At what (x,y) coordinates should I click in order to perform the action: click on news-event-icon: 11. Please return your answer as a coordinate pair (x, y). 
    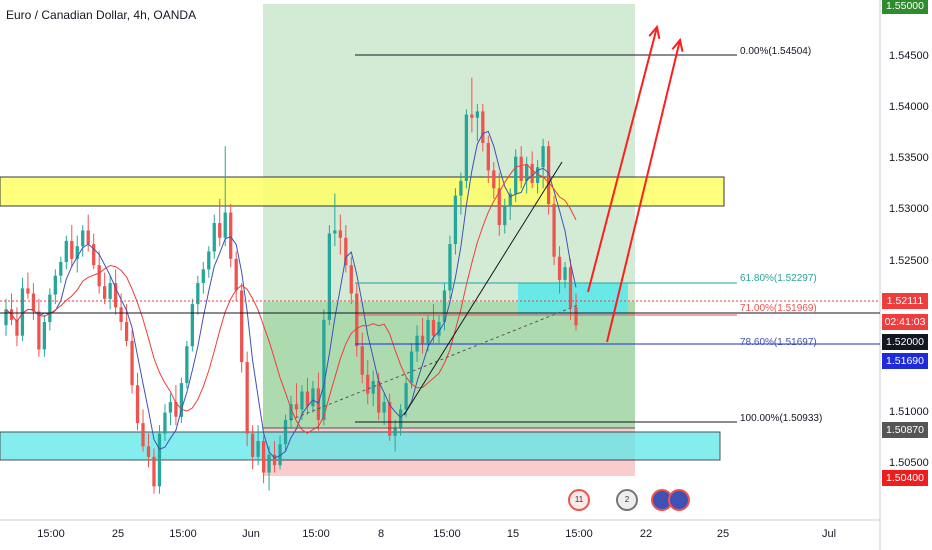
    Looking at the image, I should click on (579, 500).